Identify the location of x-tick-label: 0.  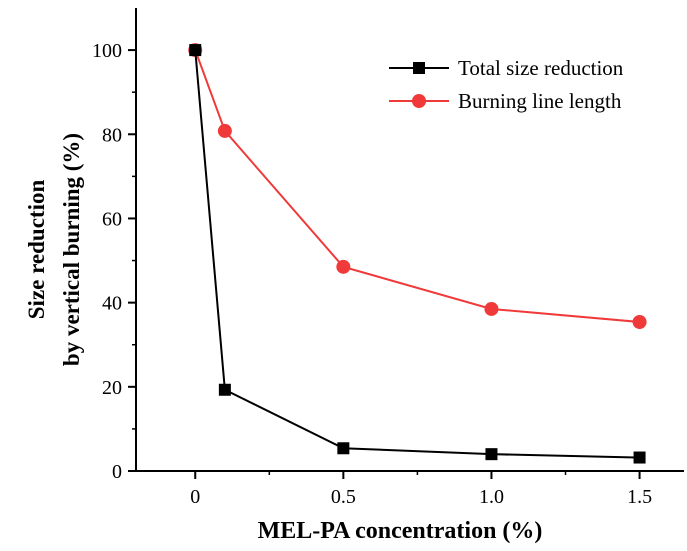
(195, 497).